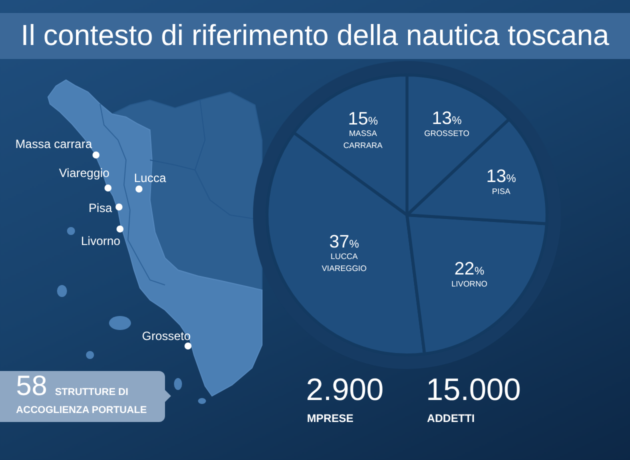 The width and height of the screenshot is (630, 460). Describe the element at coordinates (363, 118) in the screenshot. I see `data-label: 15%` at that location.